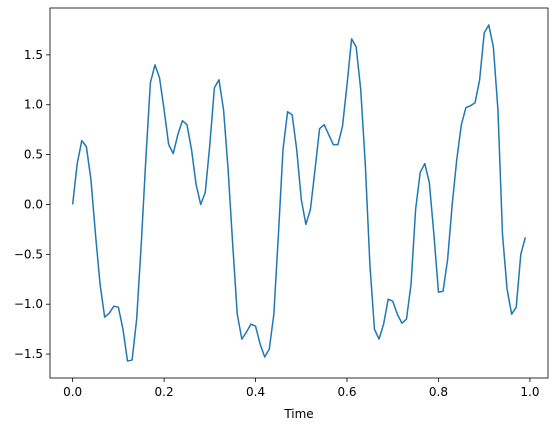 Image resolution: width=558 pixels, height=424 pixels. Describe the element at coordinates (28, 304) in the screenshot. I see `y-tick-label: −1.0` at that location.